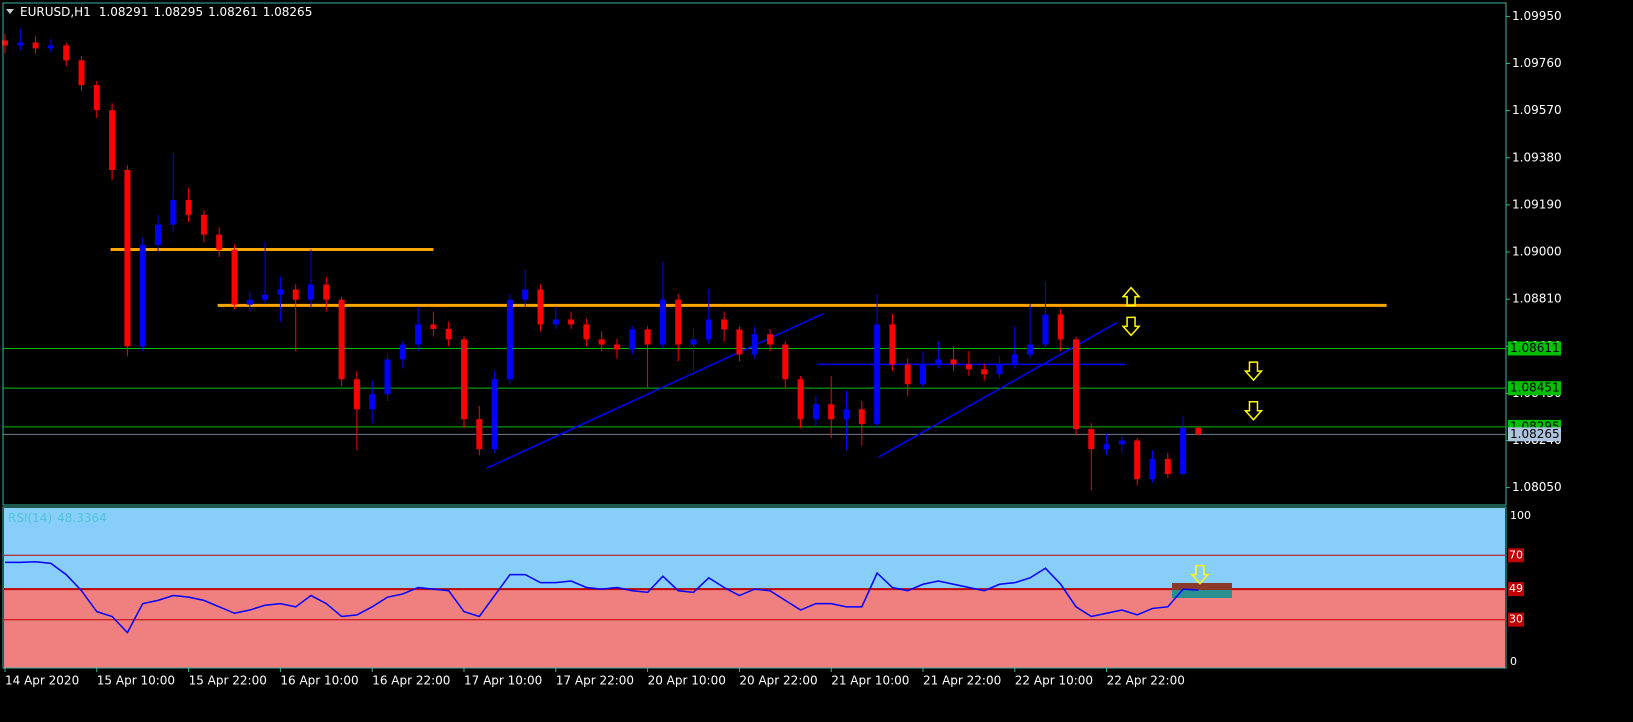 The image size is (1633, 722). I want to click on x-tick-label: 21 Apr 10:00, so click(870, 681).